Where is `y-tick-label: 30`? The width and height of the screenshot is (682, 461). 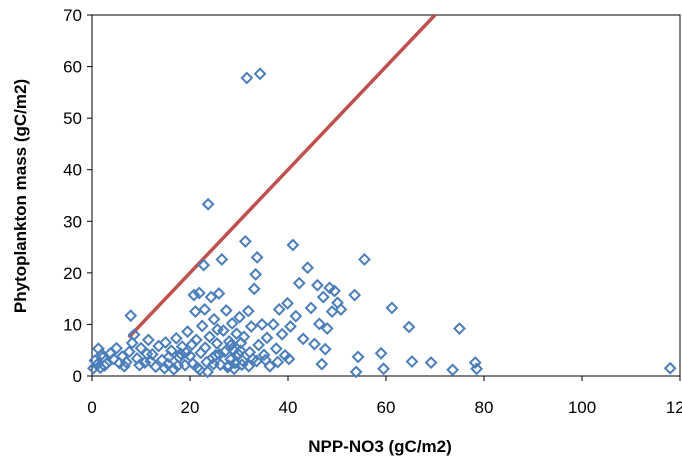
y-tick-label: 30 is located at coordinates (72, 221).